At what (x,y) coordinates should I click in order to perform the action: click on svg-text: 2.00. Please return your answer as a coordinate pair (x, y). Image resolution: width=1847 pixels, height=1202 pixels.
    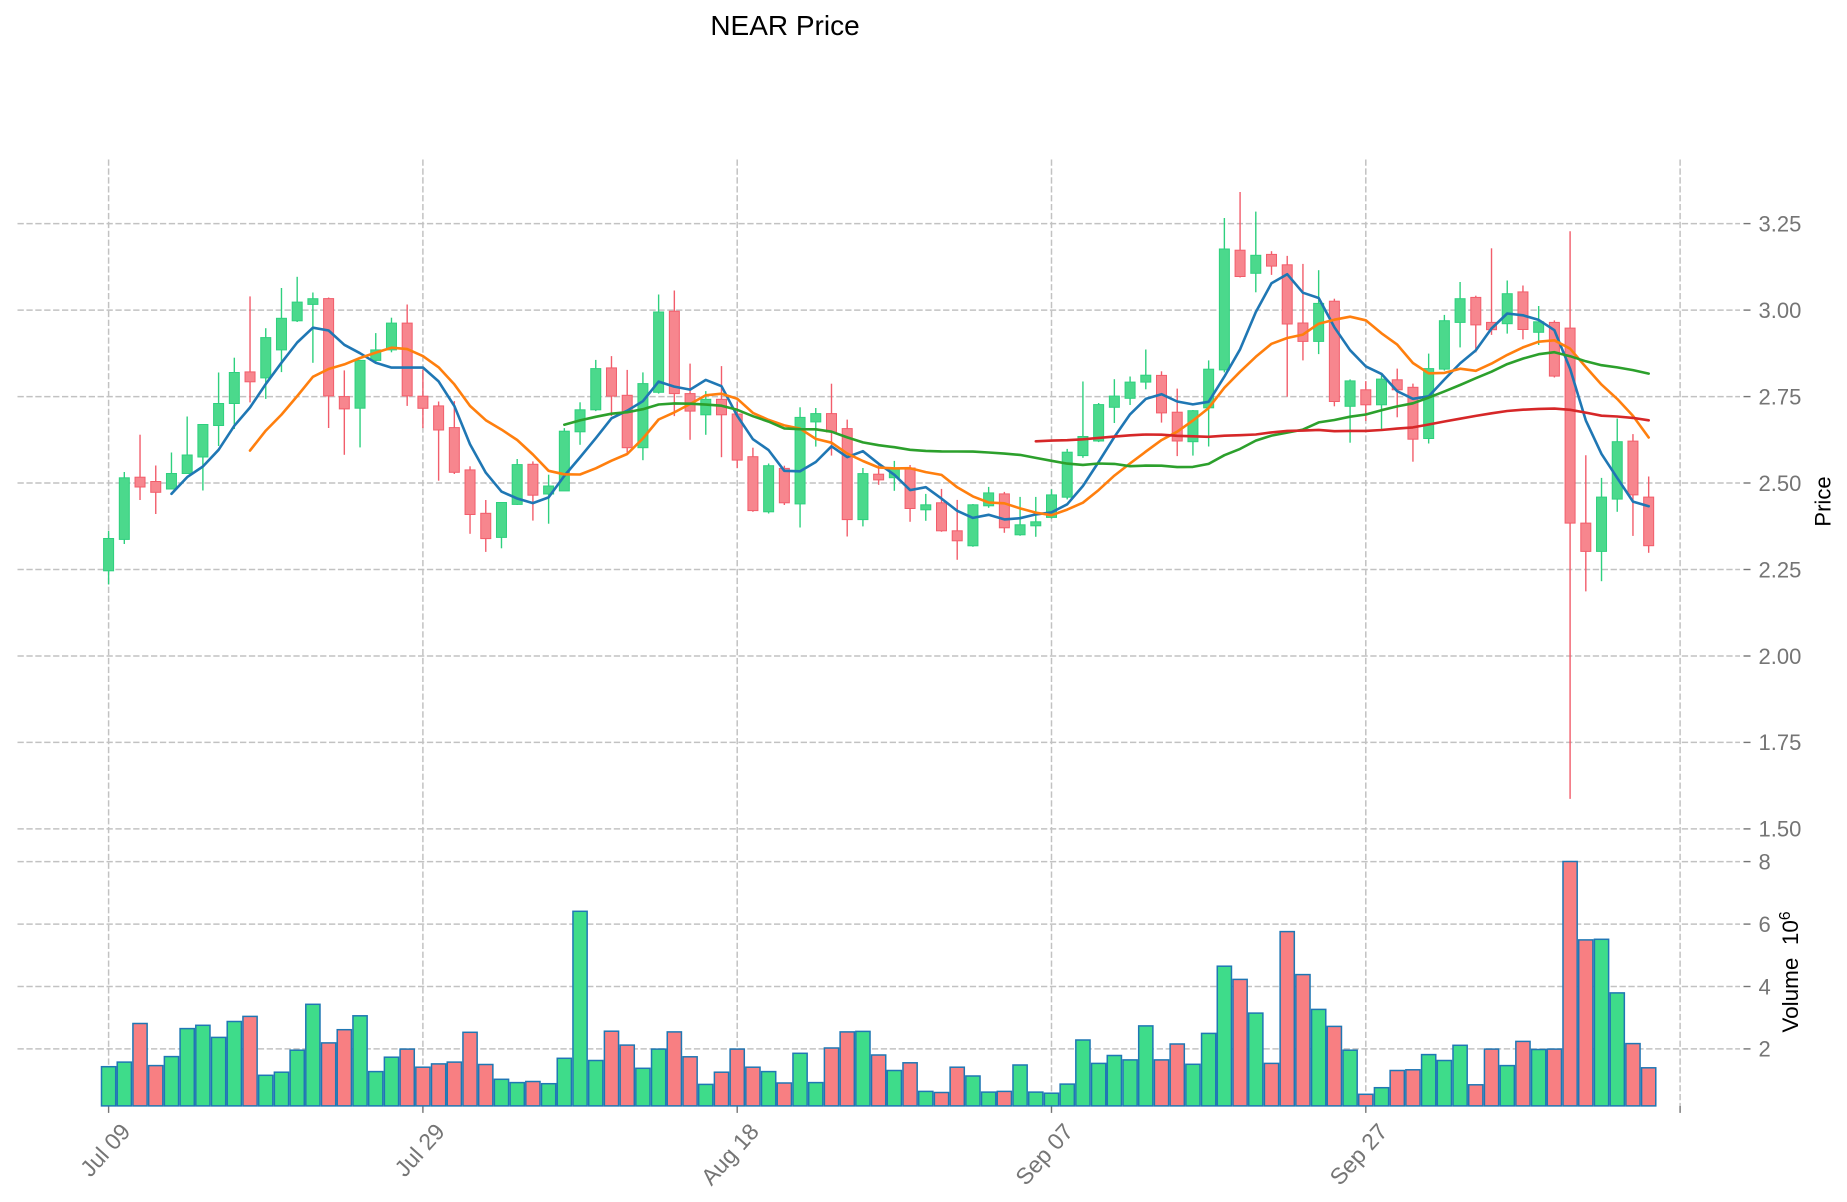
    Looking at the image, I should click on (1780, 656).